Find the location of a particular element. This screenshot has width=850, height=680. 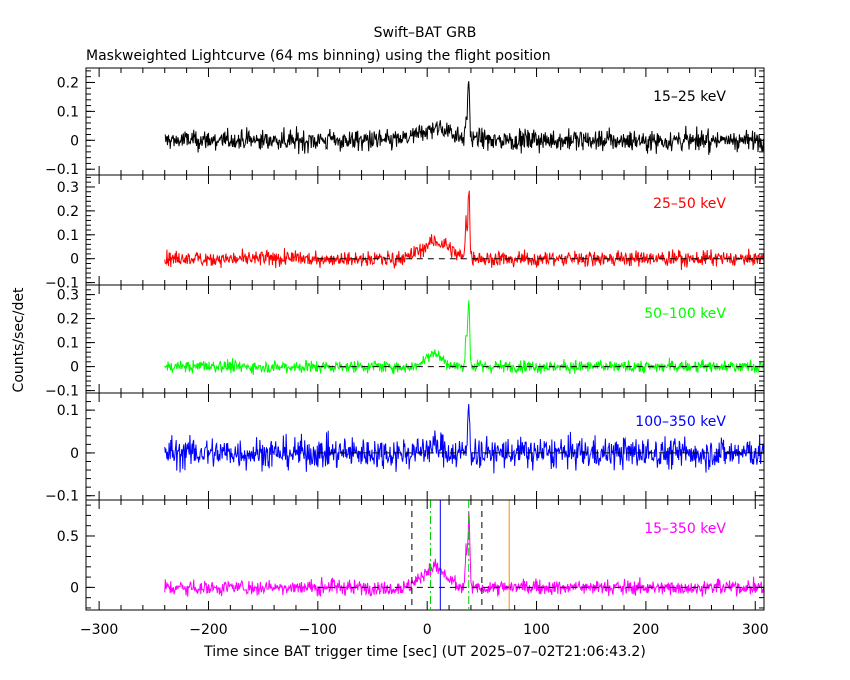

x-tick-label: −200 is located at coordinates (208, 630).